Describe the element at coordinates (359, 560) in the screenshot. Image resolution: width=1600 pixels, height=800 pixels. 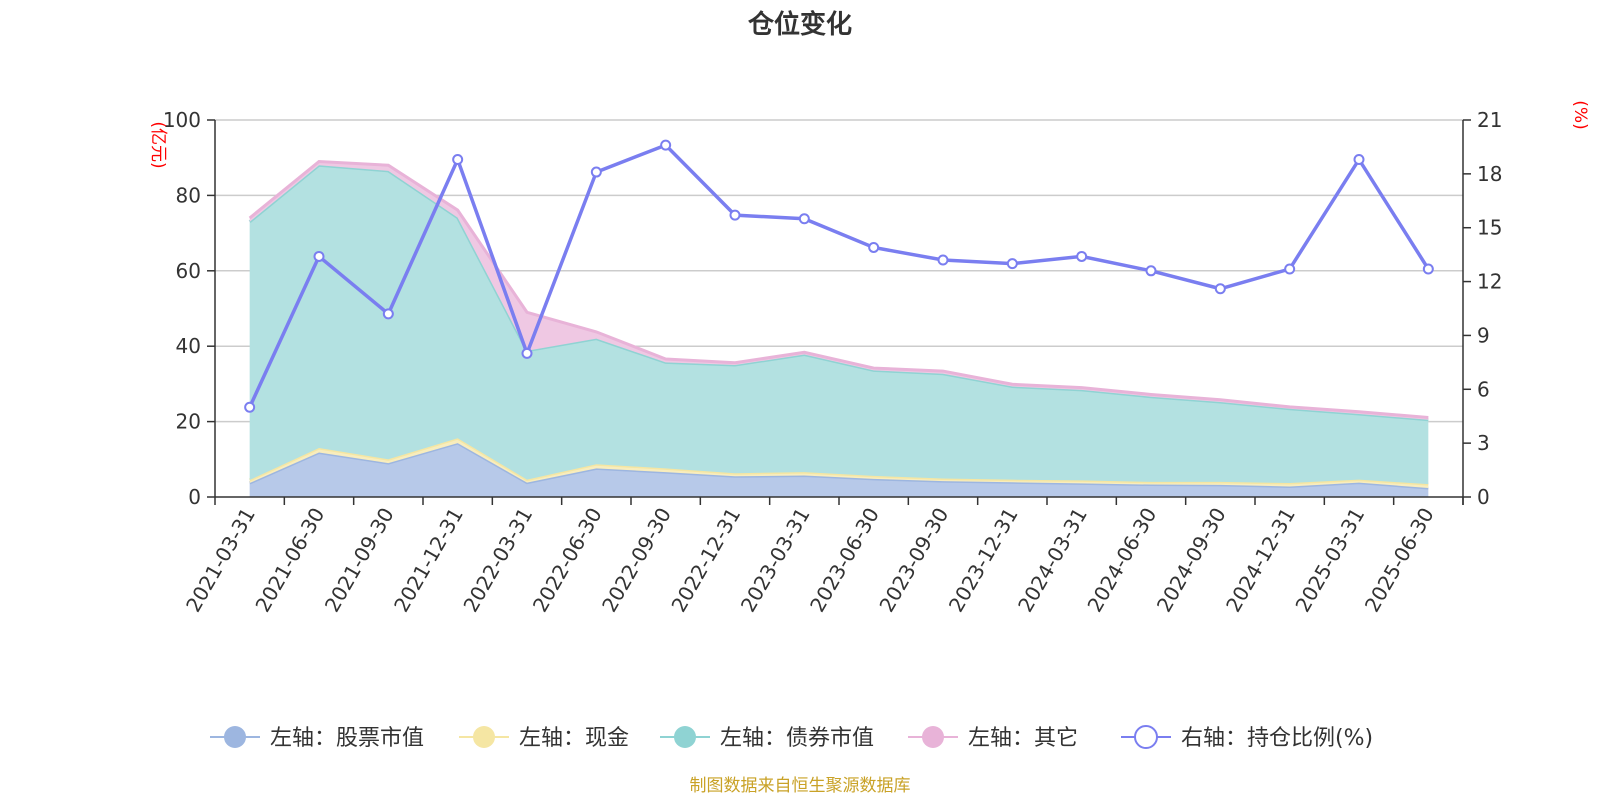
I see `x-tick-label: 2021-09-30` at that location.